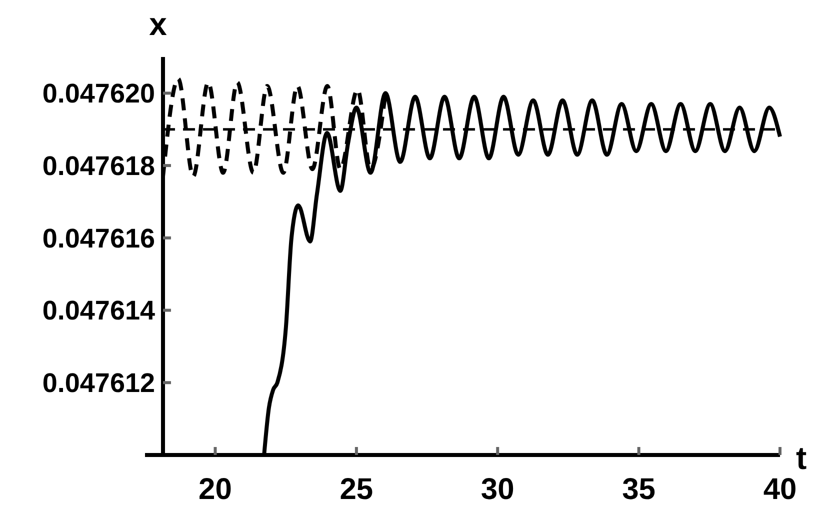  What do you see at coordinates (497, 489) in the screenshot?
I see `x-tick-label: 30` at bounding box center [497, 489].